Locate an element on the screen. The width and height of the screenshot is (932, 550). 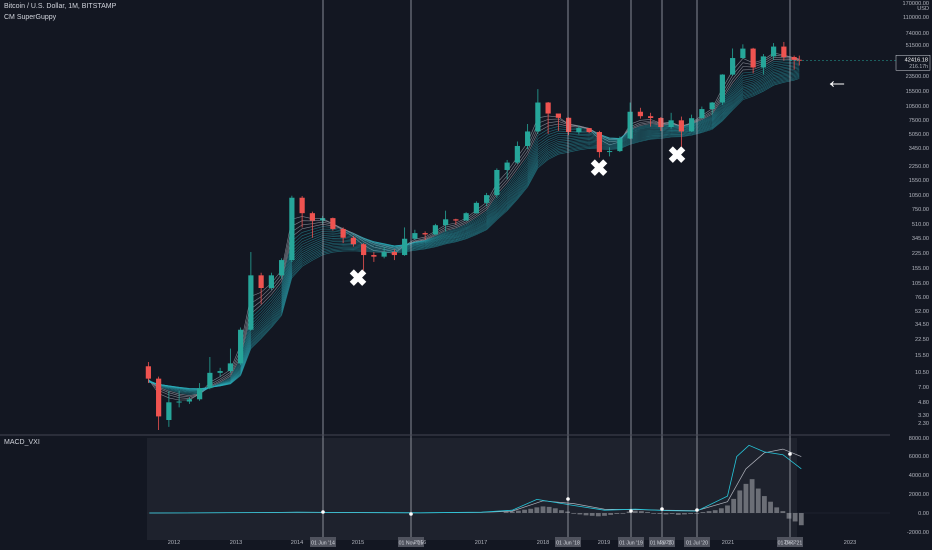
event-label: 01 Jul '20 is located at coordinates (697, 544).